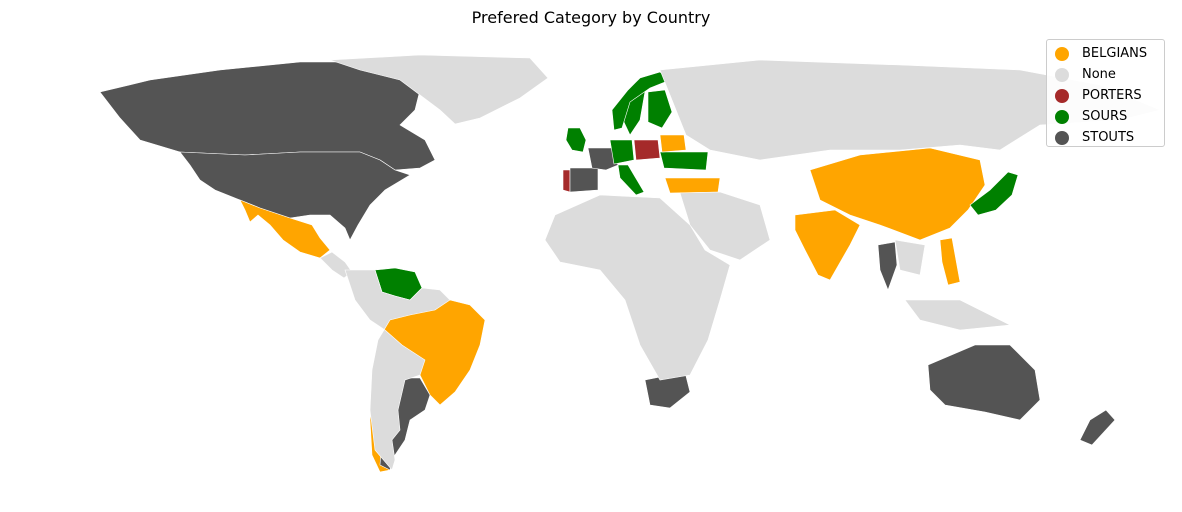 Image resolution: width=1182 pixels, height=512 pixels. I want to click on region-belarus, so click(673, 143).